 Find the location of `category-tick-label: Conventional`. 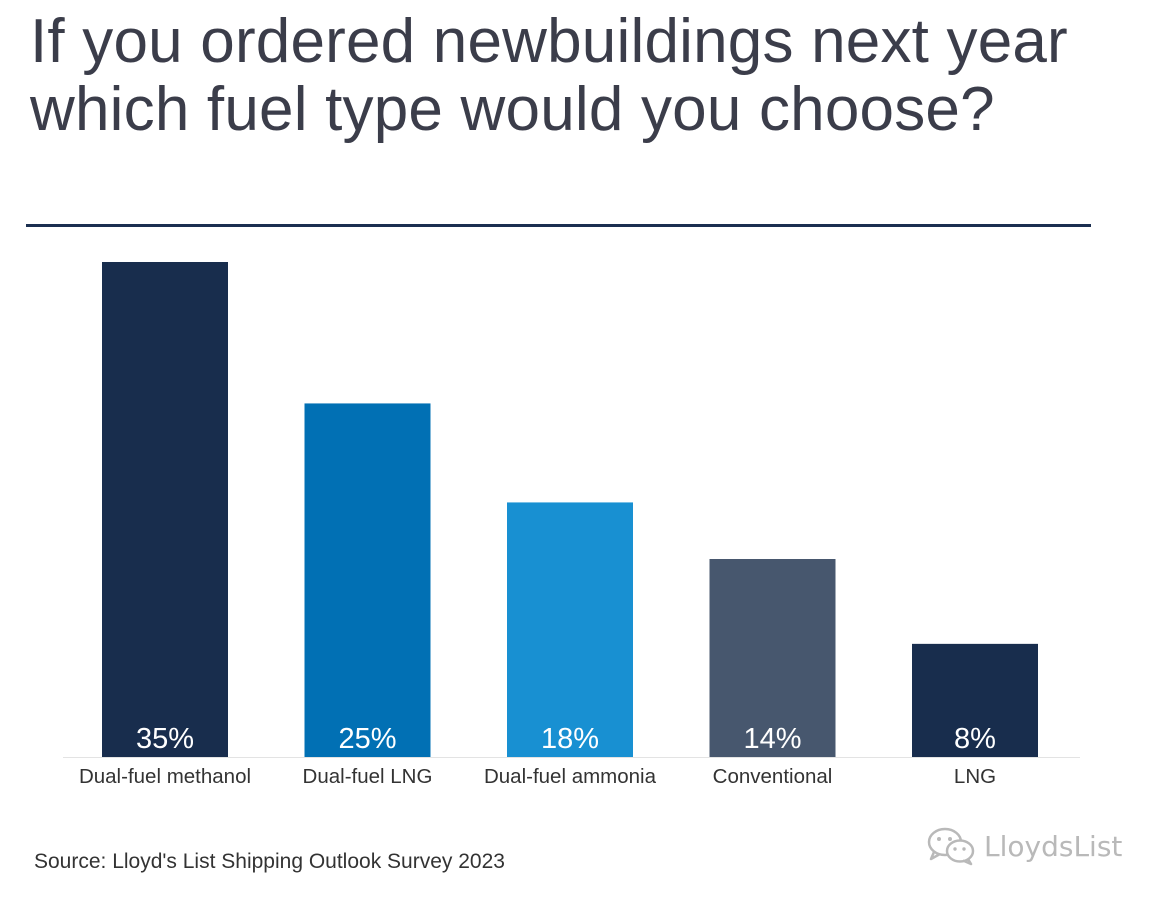

category-tick-label: Conventional is located at coordinates (773, 776).